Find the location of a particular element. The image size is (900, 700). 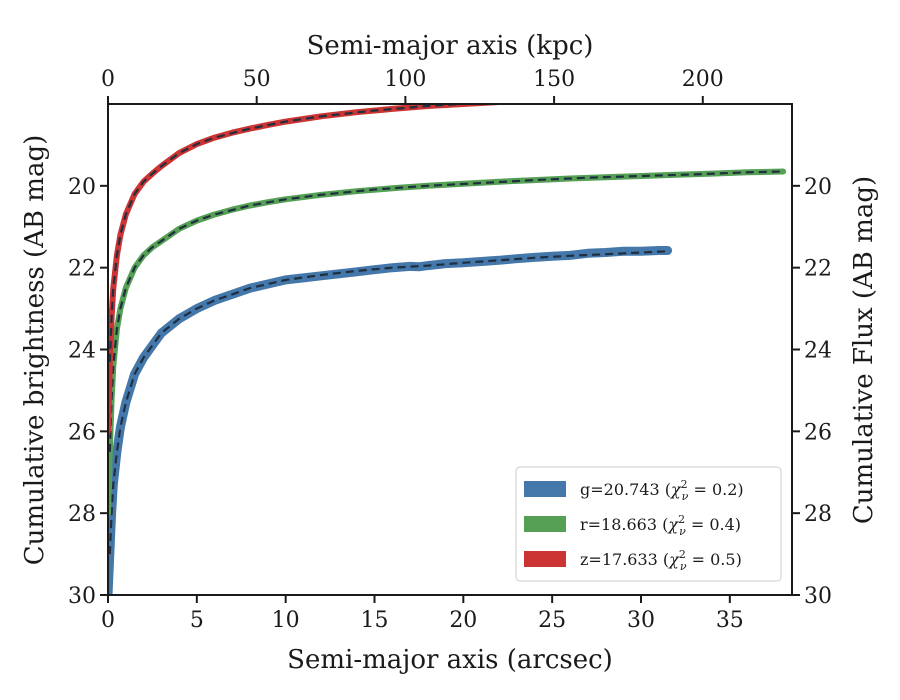

y2-tick-label: 26 is located at coordinates (818, 432).